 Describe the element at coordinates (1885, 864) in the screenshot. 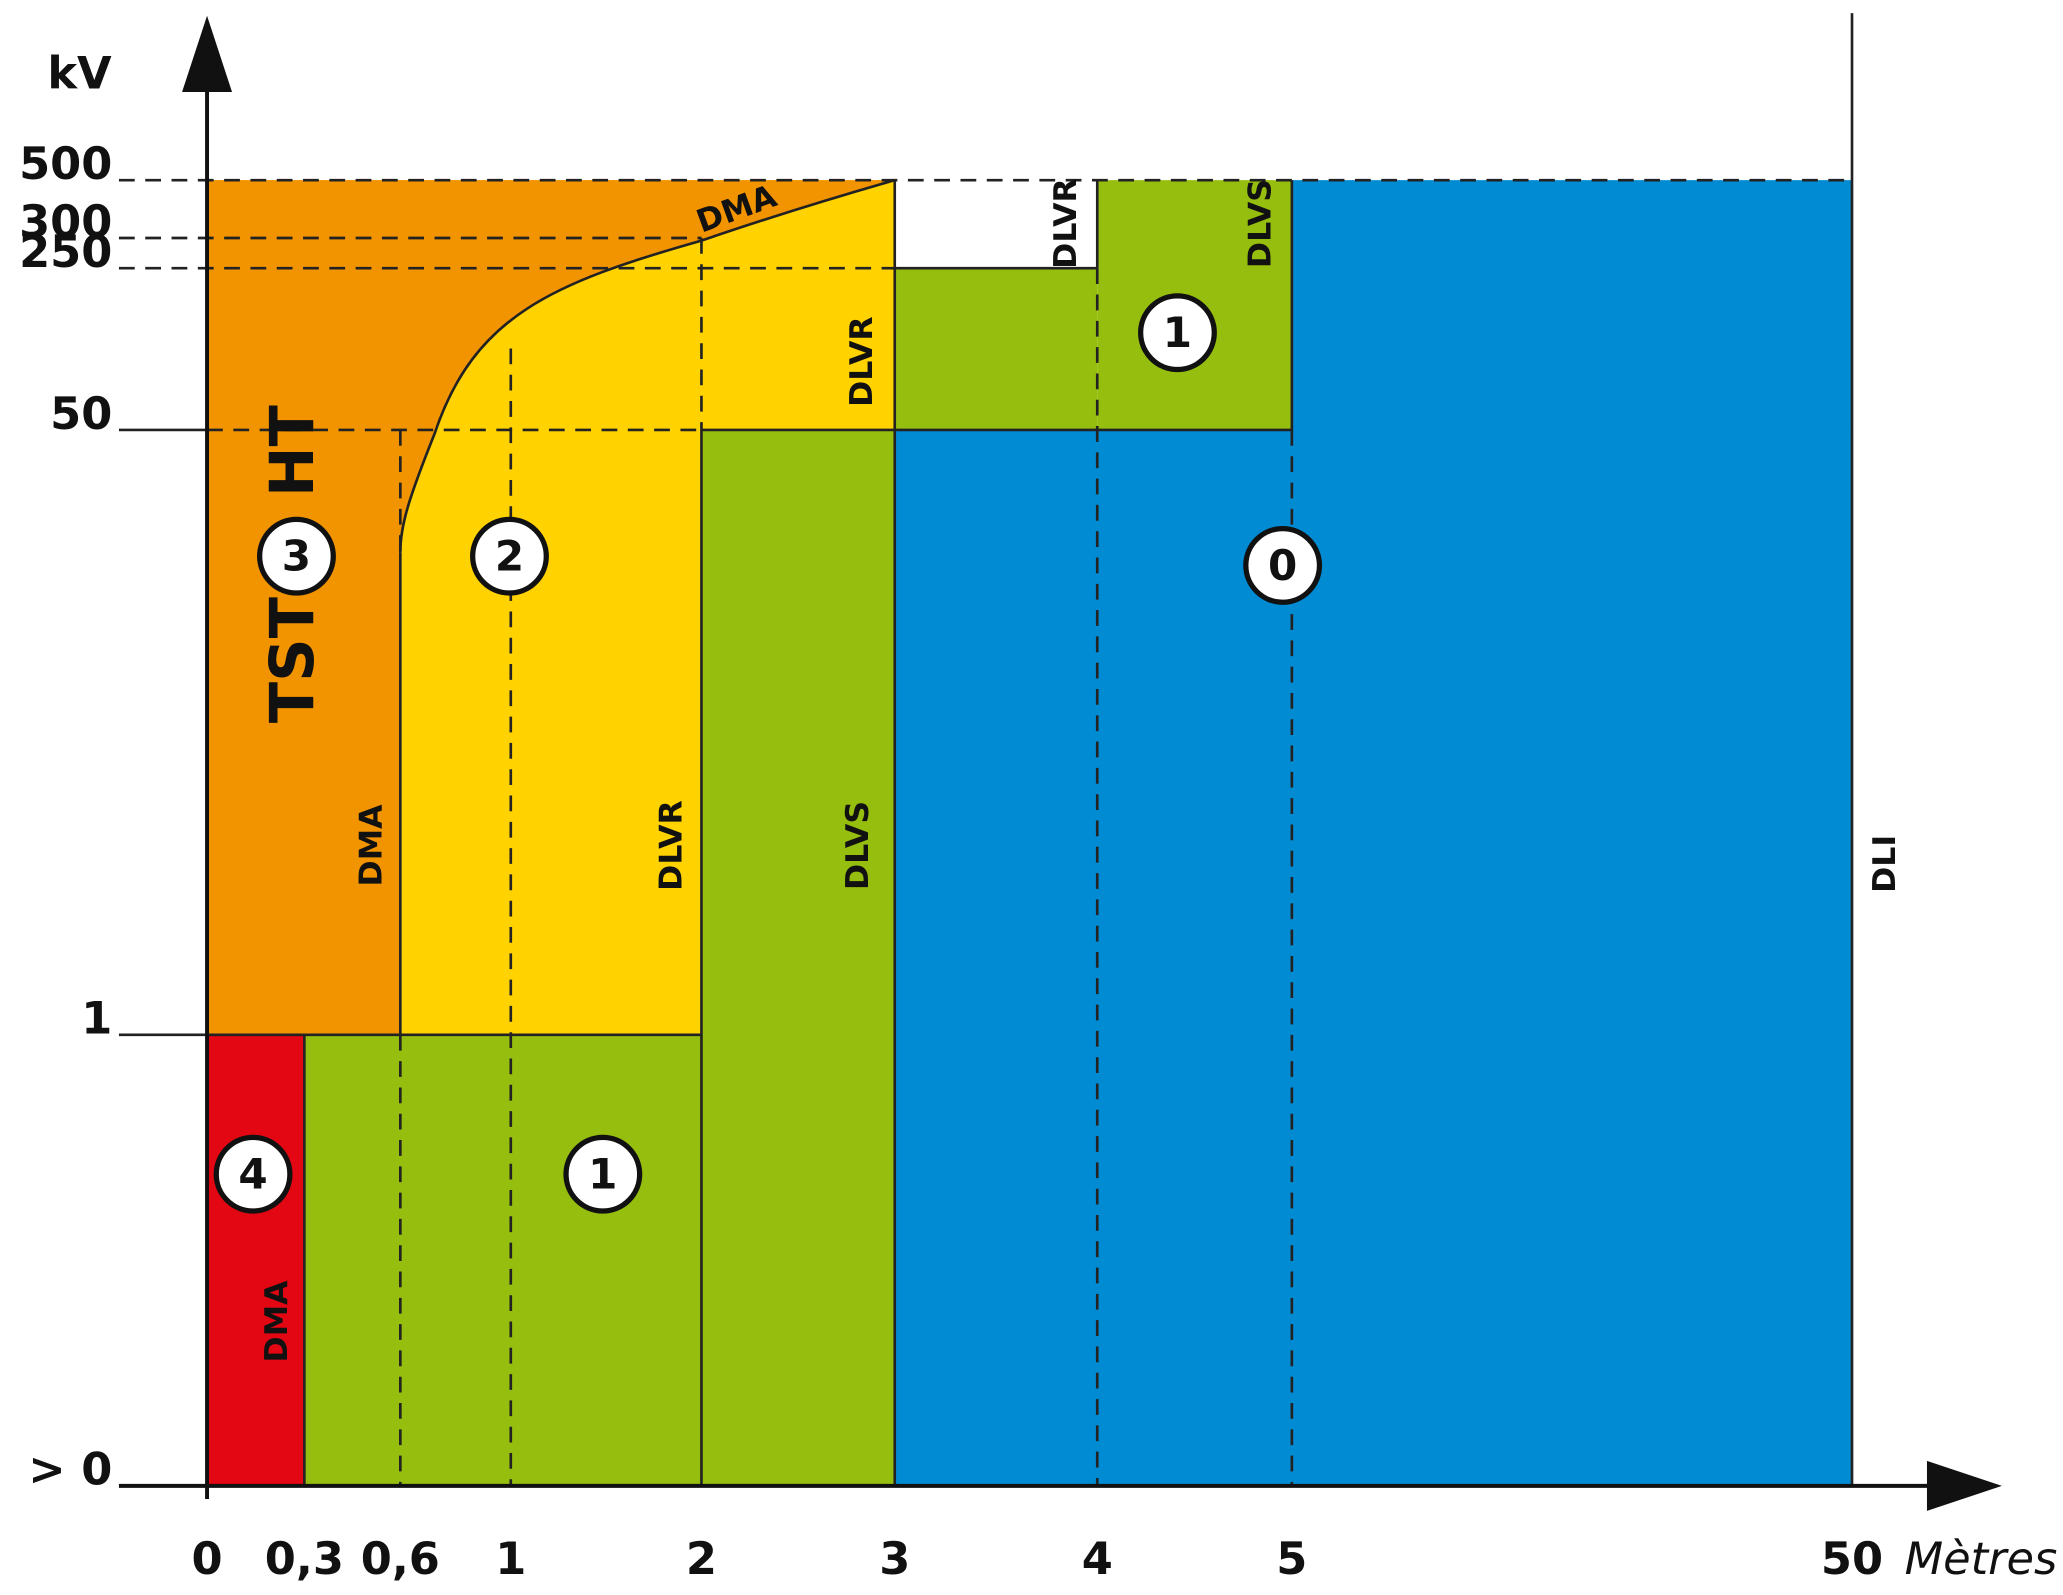

I see `zone-label: DLI` at that location.